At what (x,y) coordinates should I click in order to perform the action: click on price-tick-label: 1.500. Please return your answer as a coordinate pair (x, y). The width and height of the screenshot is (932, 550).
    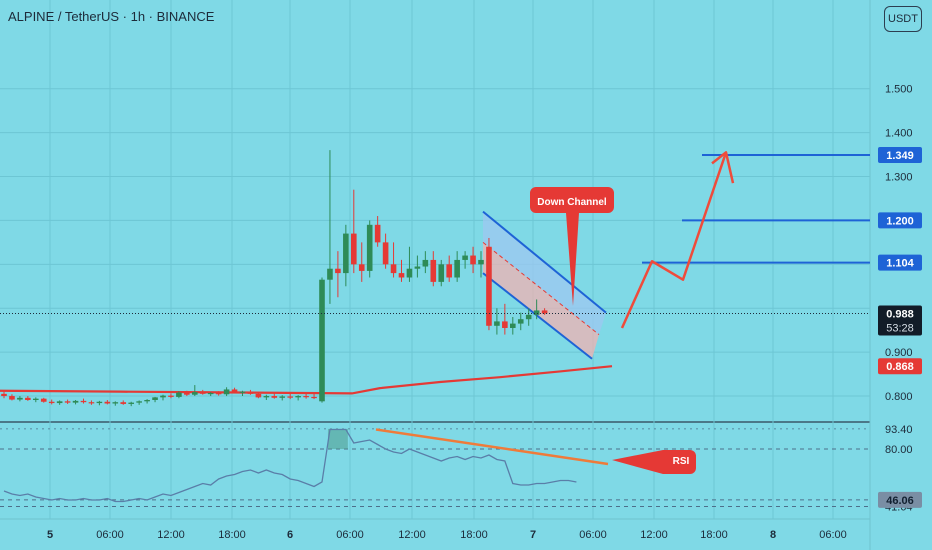
    Looking at the image, I should click on (899, 90).